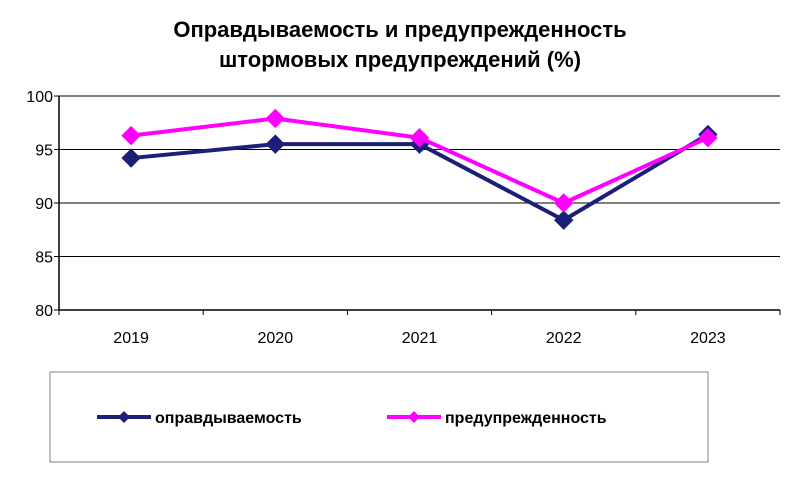 The width and height of the screenshot is (800, 486). I want to click on x-tick-label: 2020, so click(276, 338).